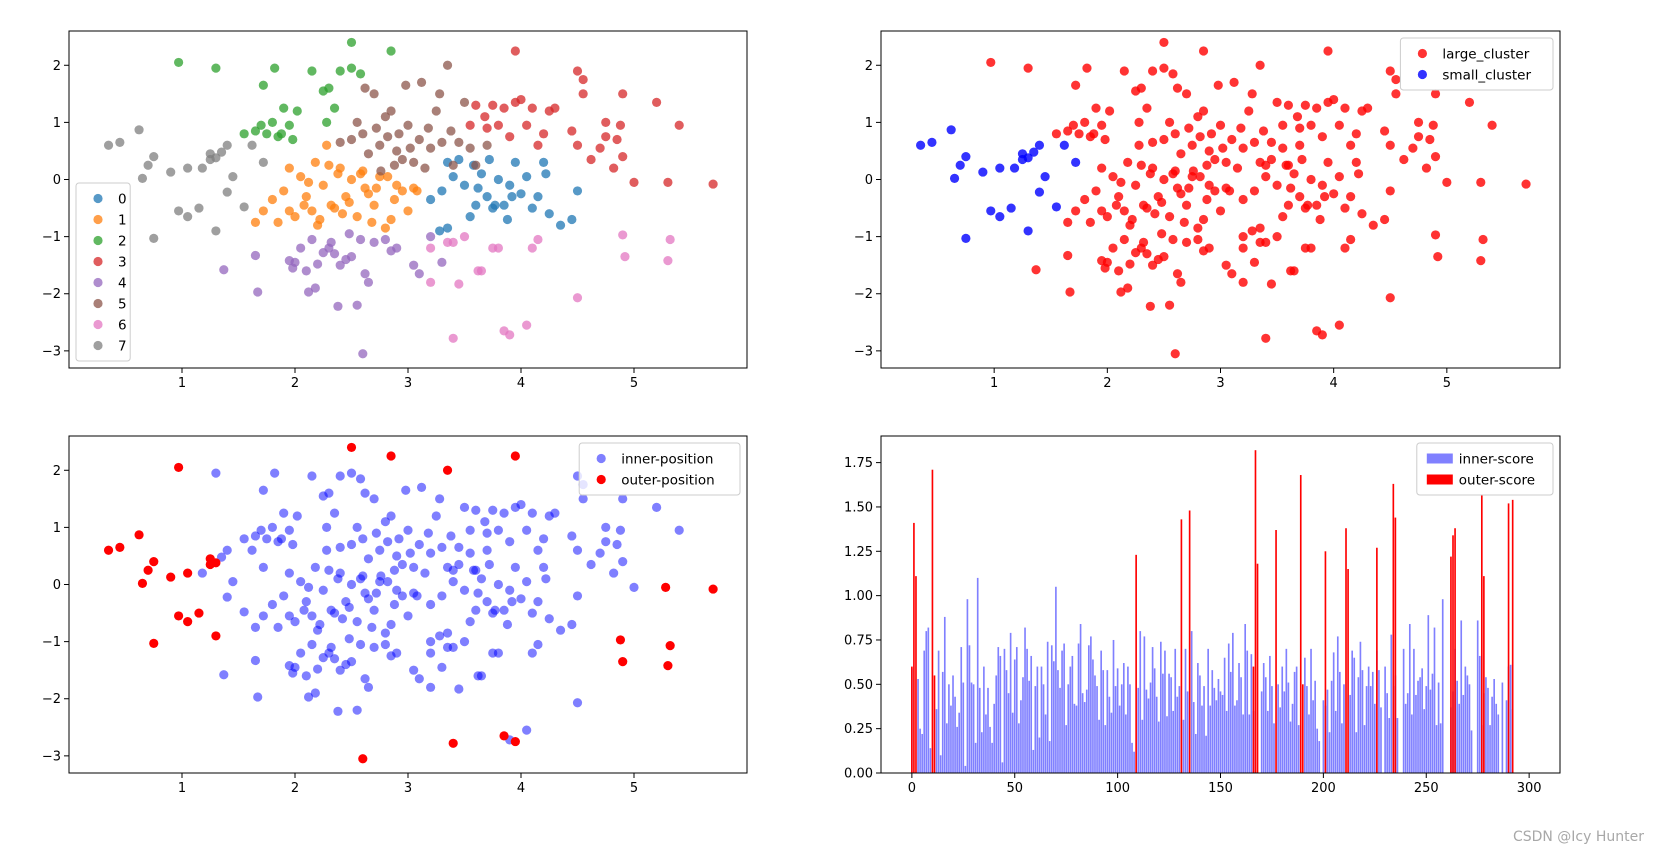  I want to click on x-tick-label: 1, so click(994, 383).